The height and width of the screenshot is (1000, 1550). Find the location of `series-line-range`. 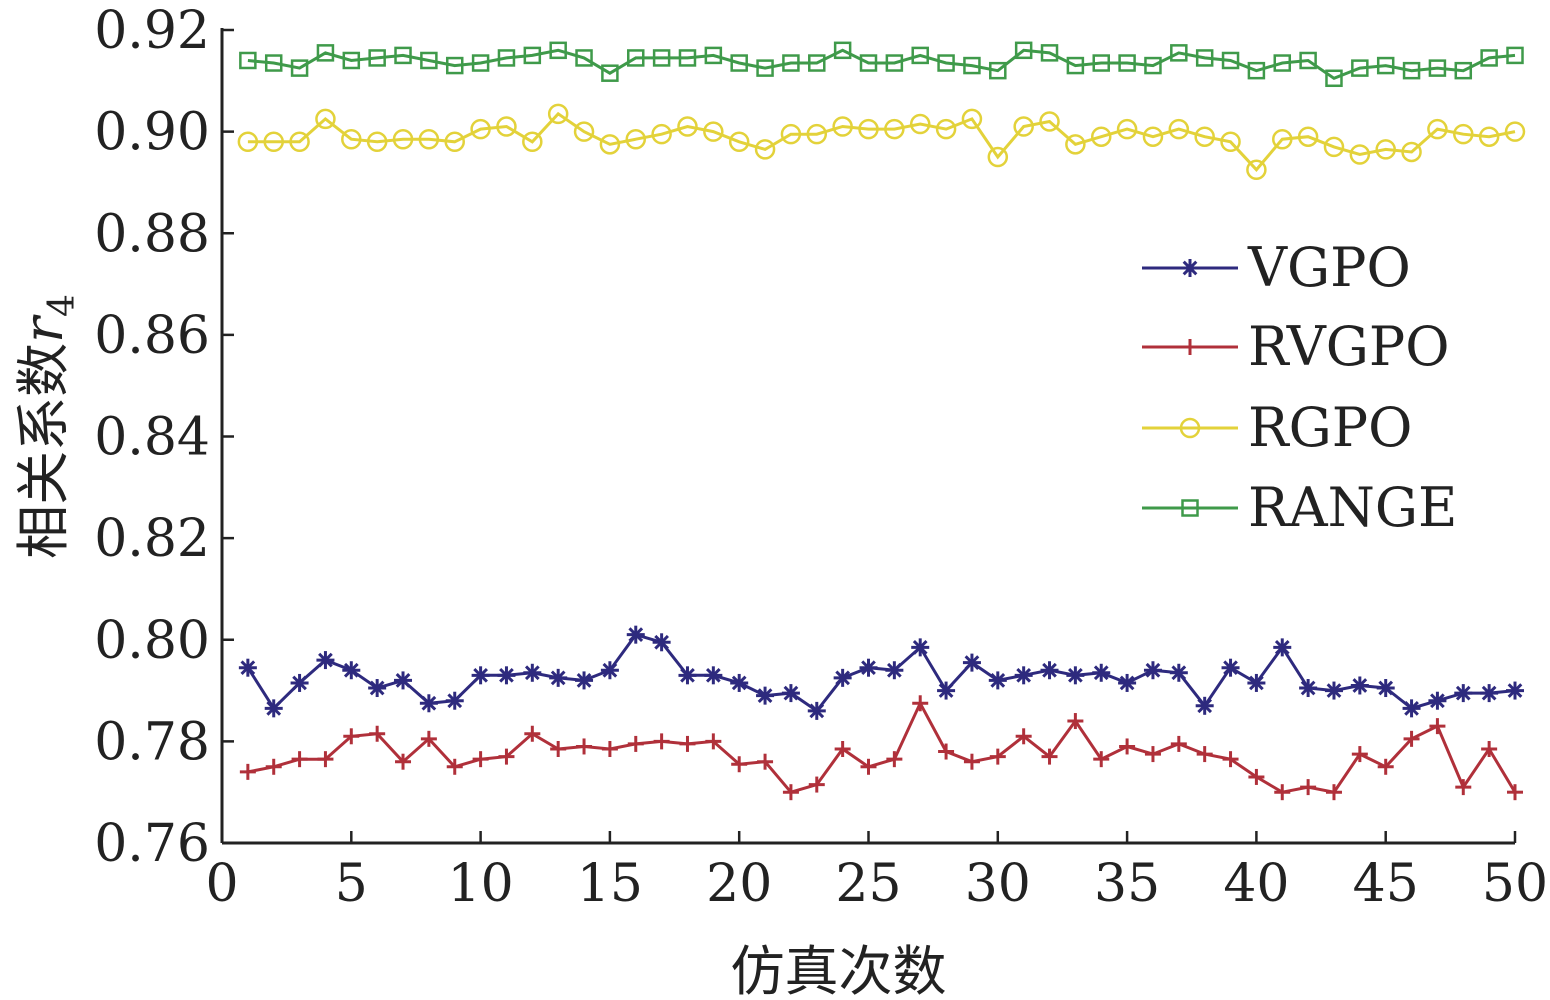

series-line-range is located at coordinates (881, 64).